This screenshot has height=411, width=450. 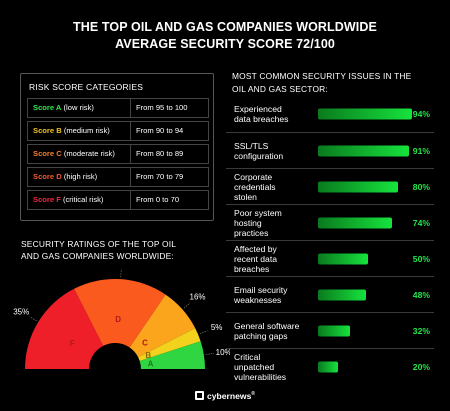 I want to click on issue-value-label: 50%, so click(x=421, y=258).